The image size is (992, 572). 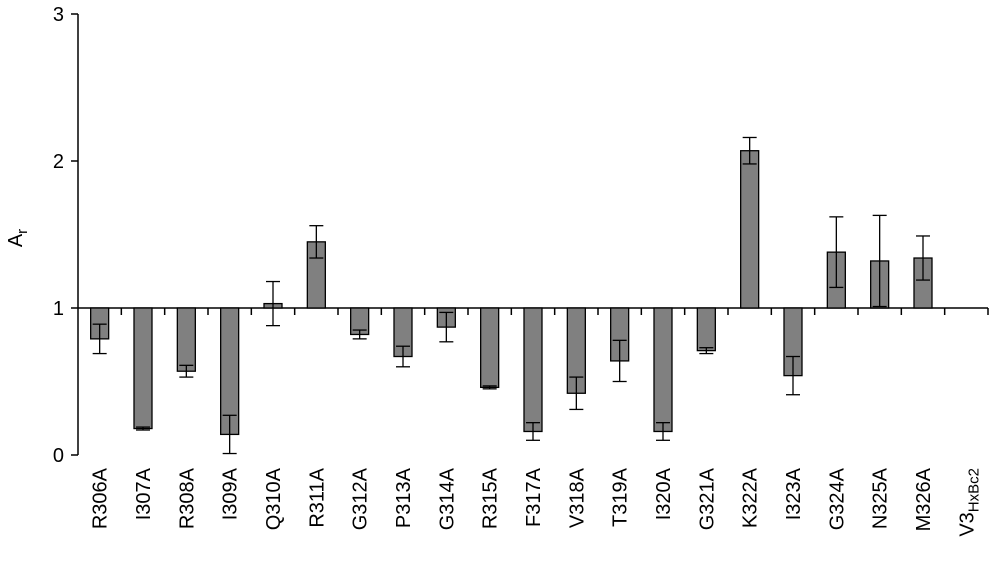 I want to click on x-category-label: I320A, so click(x=664, y=493).